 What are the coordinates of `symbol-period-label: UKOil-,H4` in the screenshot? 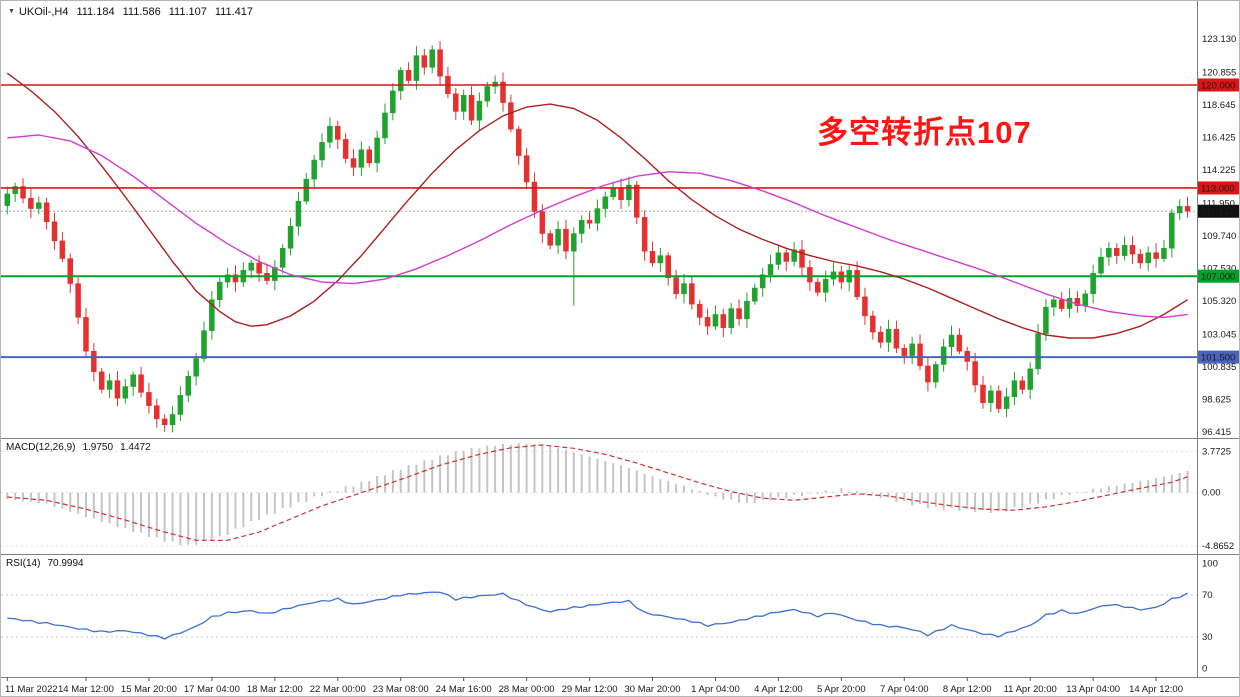 It's located at (43, 12).